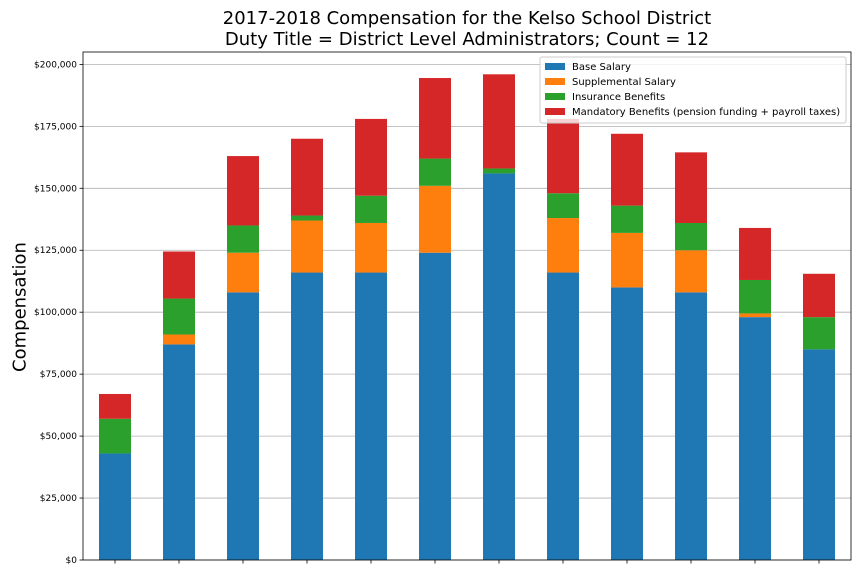  Describe the element at coordinates (58, 437) in the screenshot. I see `y-tick-label: $50,000` at that location.